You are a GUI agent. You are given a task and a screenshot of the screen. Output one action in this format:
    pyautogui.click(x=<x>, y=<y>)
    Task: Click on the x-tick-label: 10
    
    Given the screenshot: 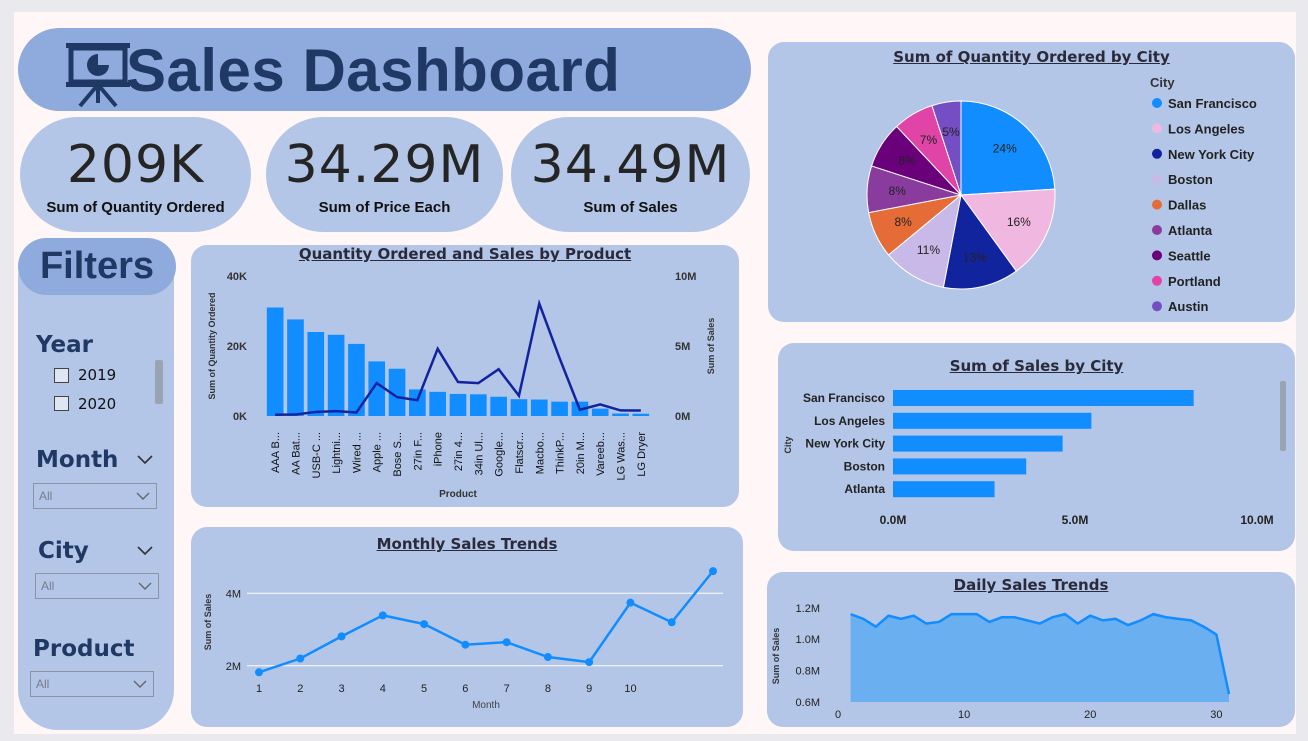 What is the action you would take?
    pyautogui.click(x=964, y=715)
    